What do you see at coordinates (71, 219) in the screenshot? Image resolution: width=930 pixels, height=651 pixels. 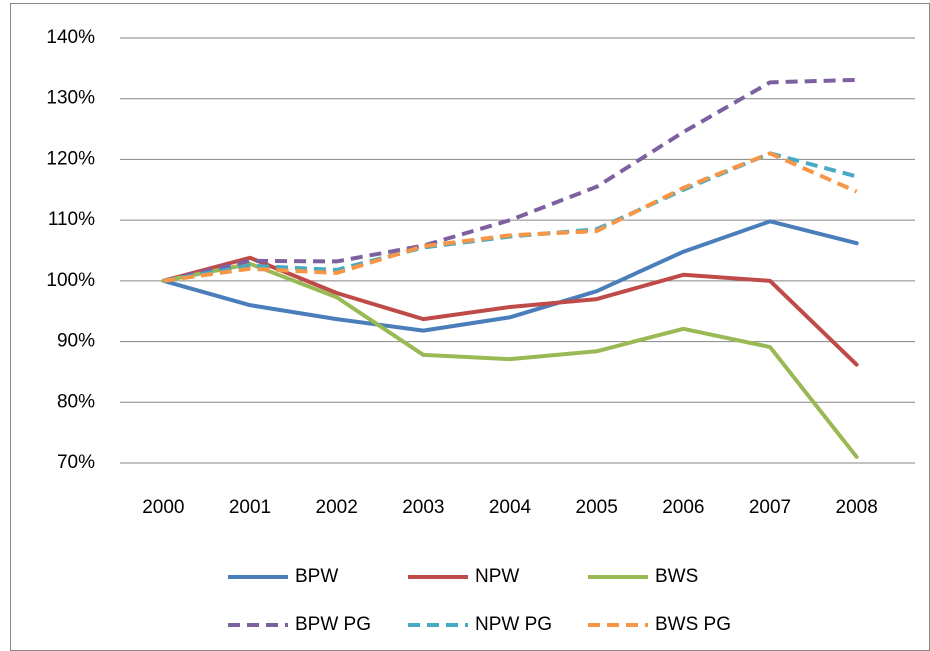 I see `y-tick-label: 110%` at bounding box center [71, 219].